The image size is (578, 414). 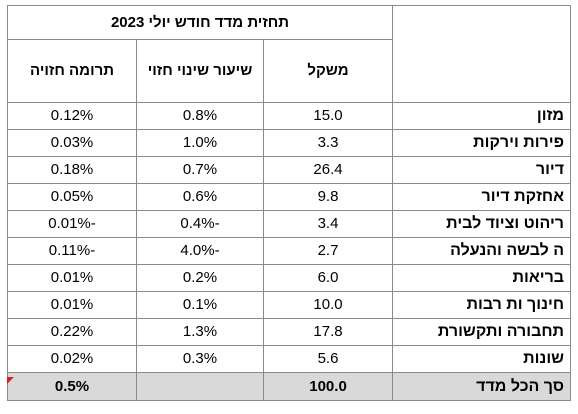 I want to click on weight-cell: 17.8, so click(x=328, y=332).